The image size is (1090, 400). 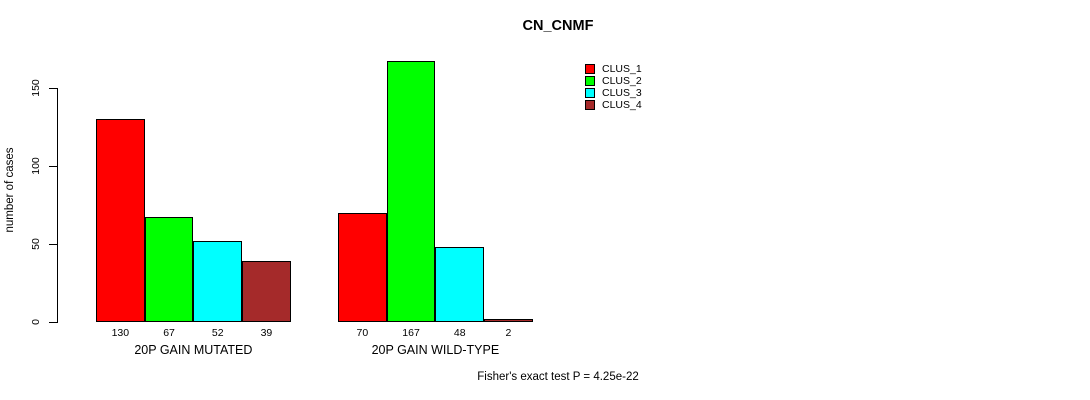 What do you see at coordinates (622, 81) in the screenshot?
I see `legend-label: CLUS_2` at bounding box center [622, 81].